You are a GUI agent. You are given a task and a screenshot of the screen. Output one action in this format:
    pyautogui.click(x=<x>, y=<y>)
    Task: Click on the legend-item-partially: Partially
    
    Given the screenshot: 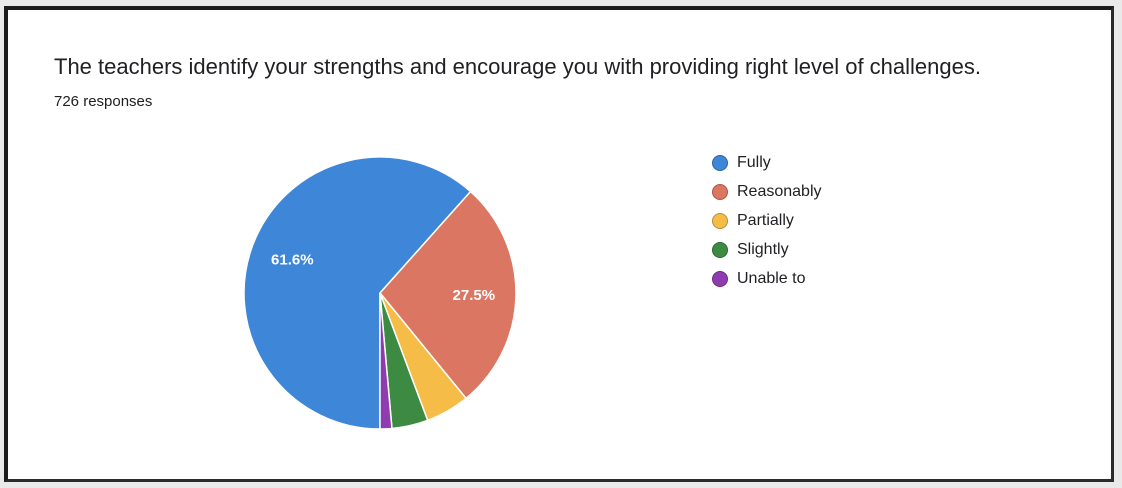 What is the action you would take?
    pyautogui.click(x=767, y=220)
    